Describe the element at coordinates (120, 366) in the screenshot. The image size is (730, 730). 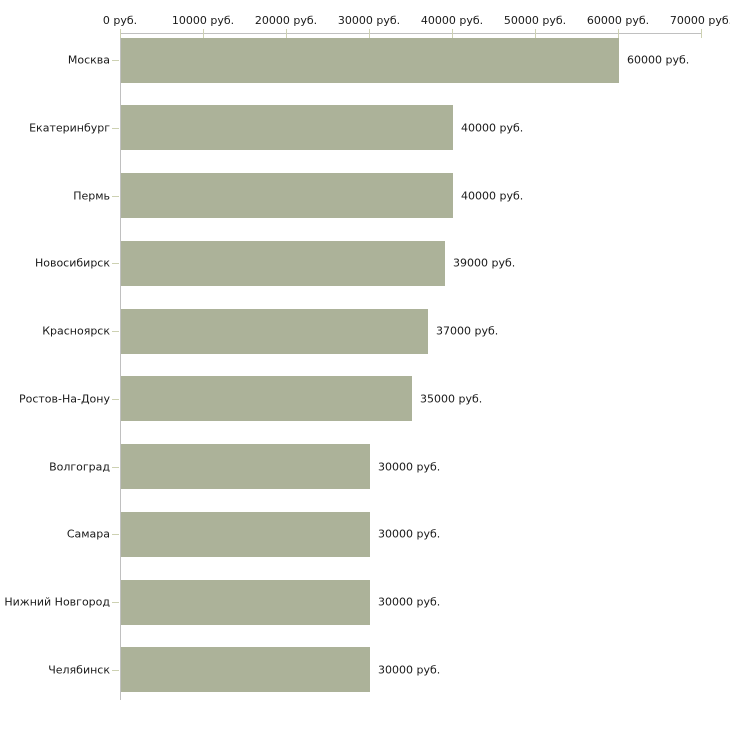
I see `y-axis-line` at that location.